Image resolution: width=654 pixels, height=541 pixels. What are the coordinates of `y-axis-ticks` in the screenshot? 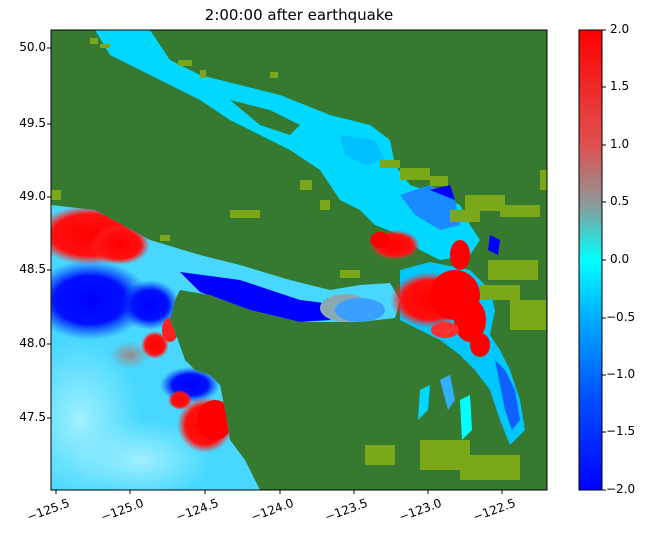 It's located at (49, 233).